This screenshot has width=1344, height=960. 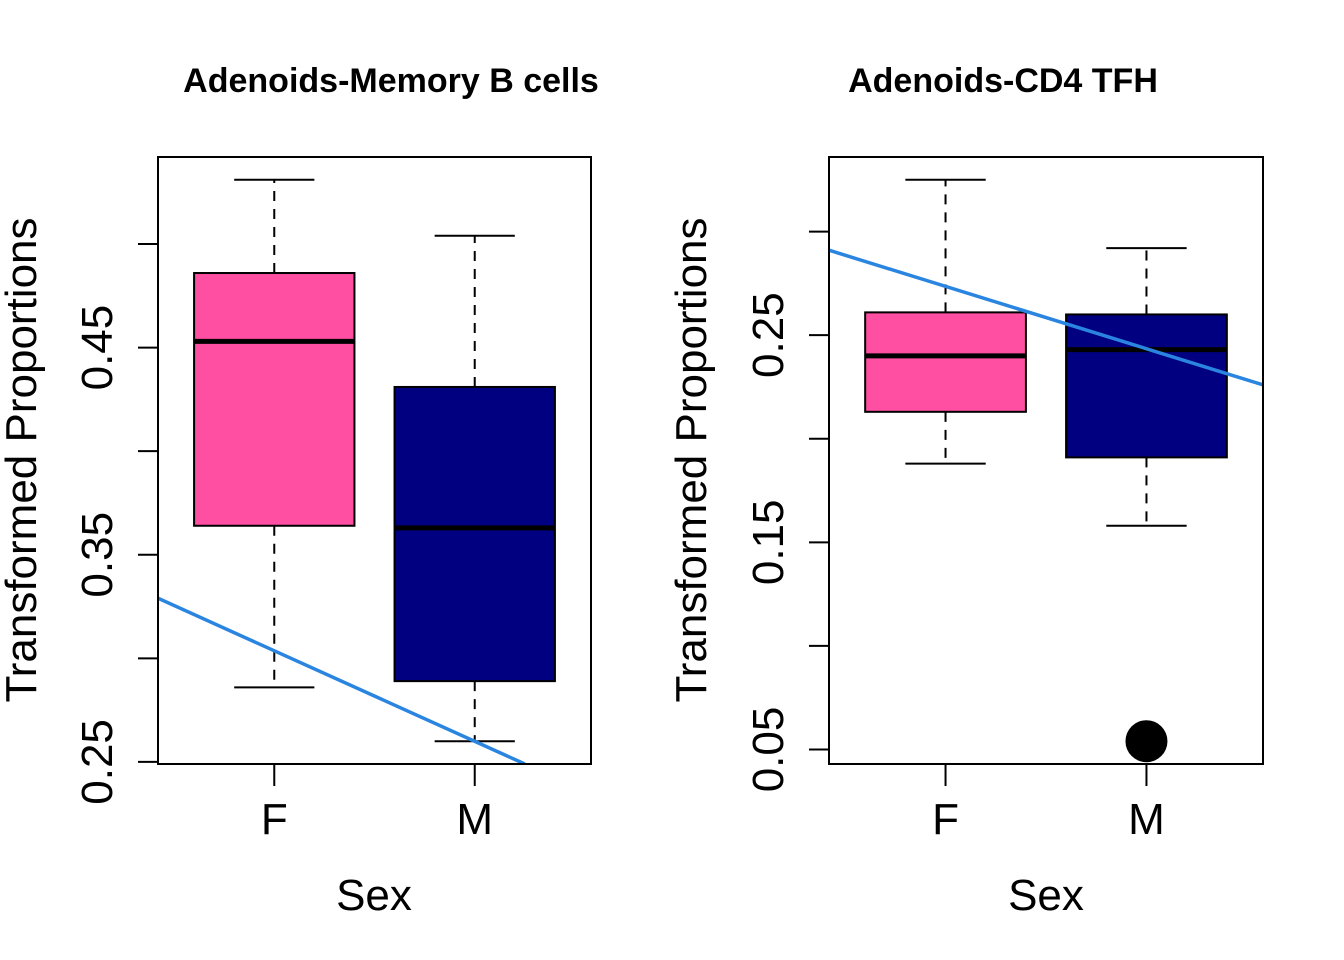 I want to click on y-tick-label: 0.35, so click(x=97, y=555).